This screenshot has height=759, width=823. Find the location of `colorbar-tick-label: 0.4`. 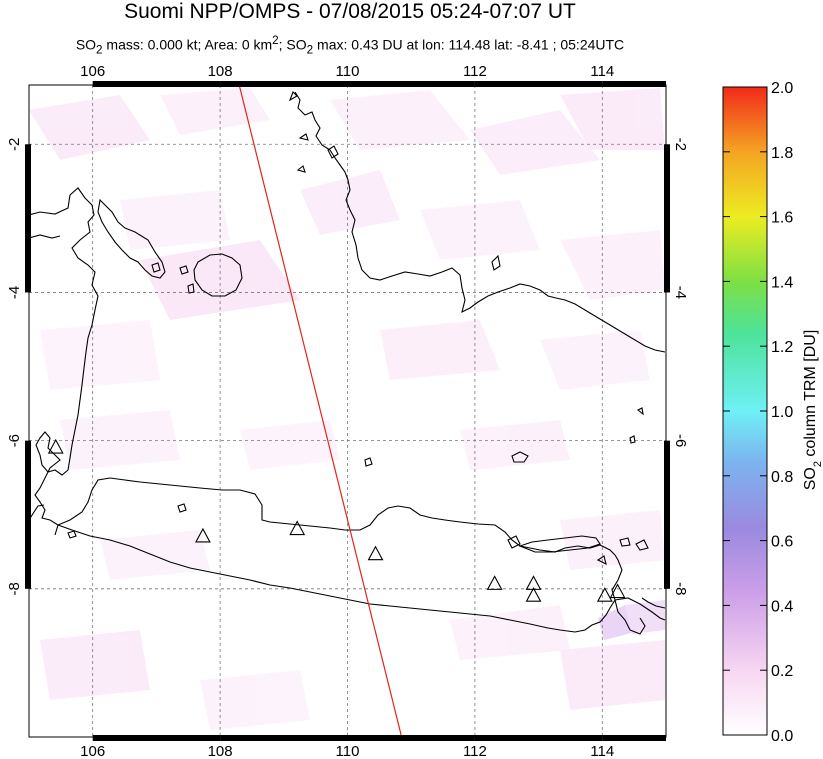

colorbar-tick-label: 0.4 is located at coordinates (782, 606).